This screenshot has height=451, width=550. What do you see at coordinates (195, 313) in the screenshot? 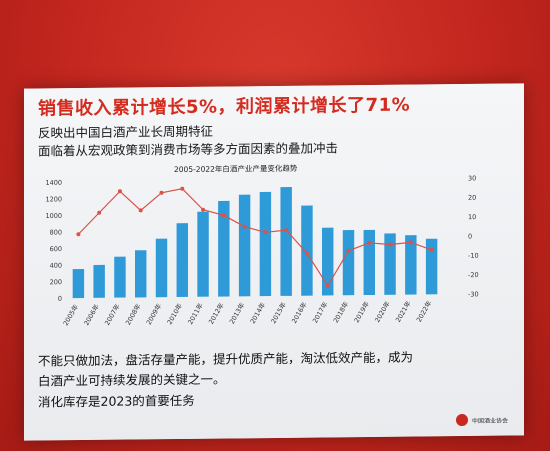
I see `x-tick-label: 2011年` at bounding box center [195, 313].